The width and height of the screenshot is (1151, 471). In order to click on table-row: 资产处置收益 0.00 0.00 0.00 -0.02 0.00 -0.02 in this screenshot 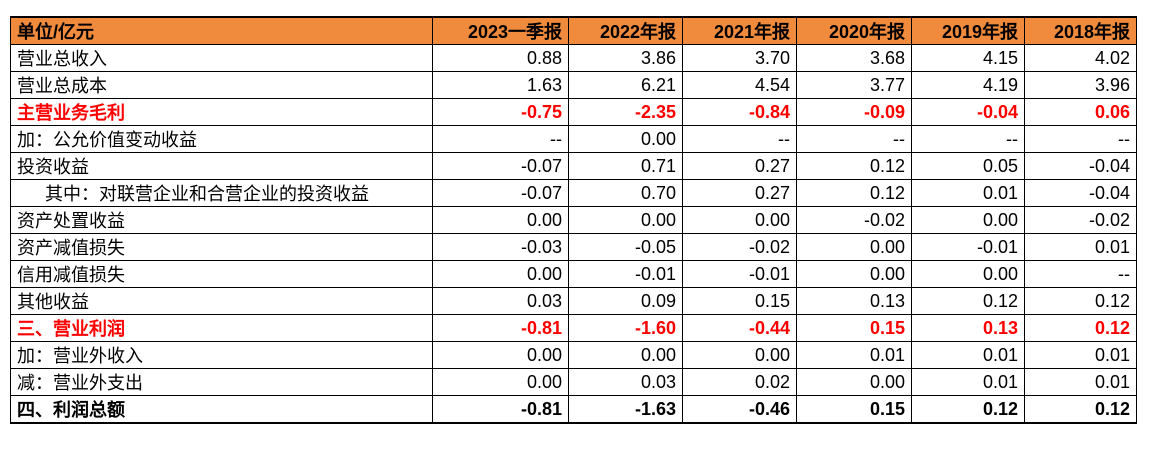, I will do `click(573, 220)`.